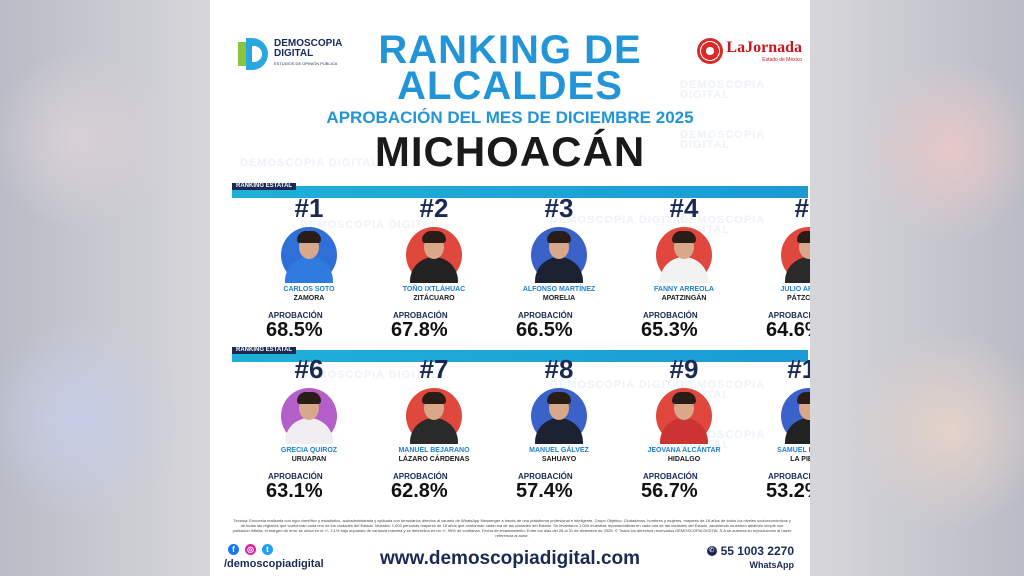 This screenshot has width=1024, height=576. I want to click on candidate-name: JULIO ARREOLA, so click(795, 289).